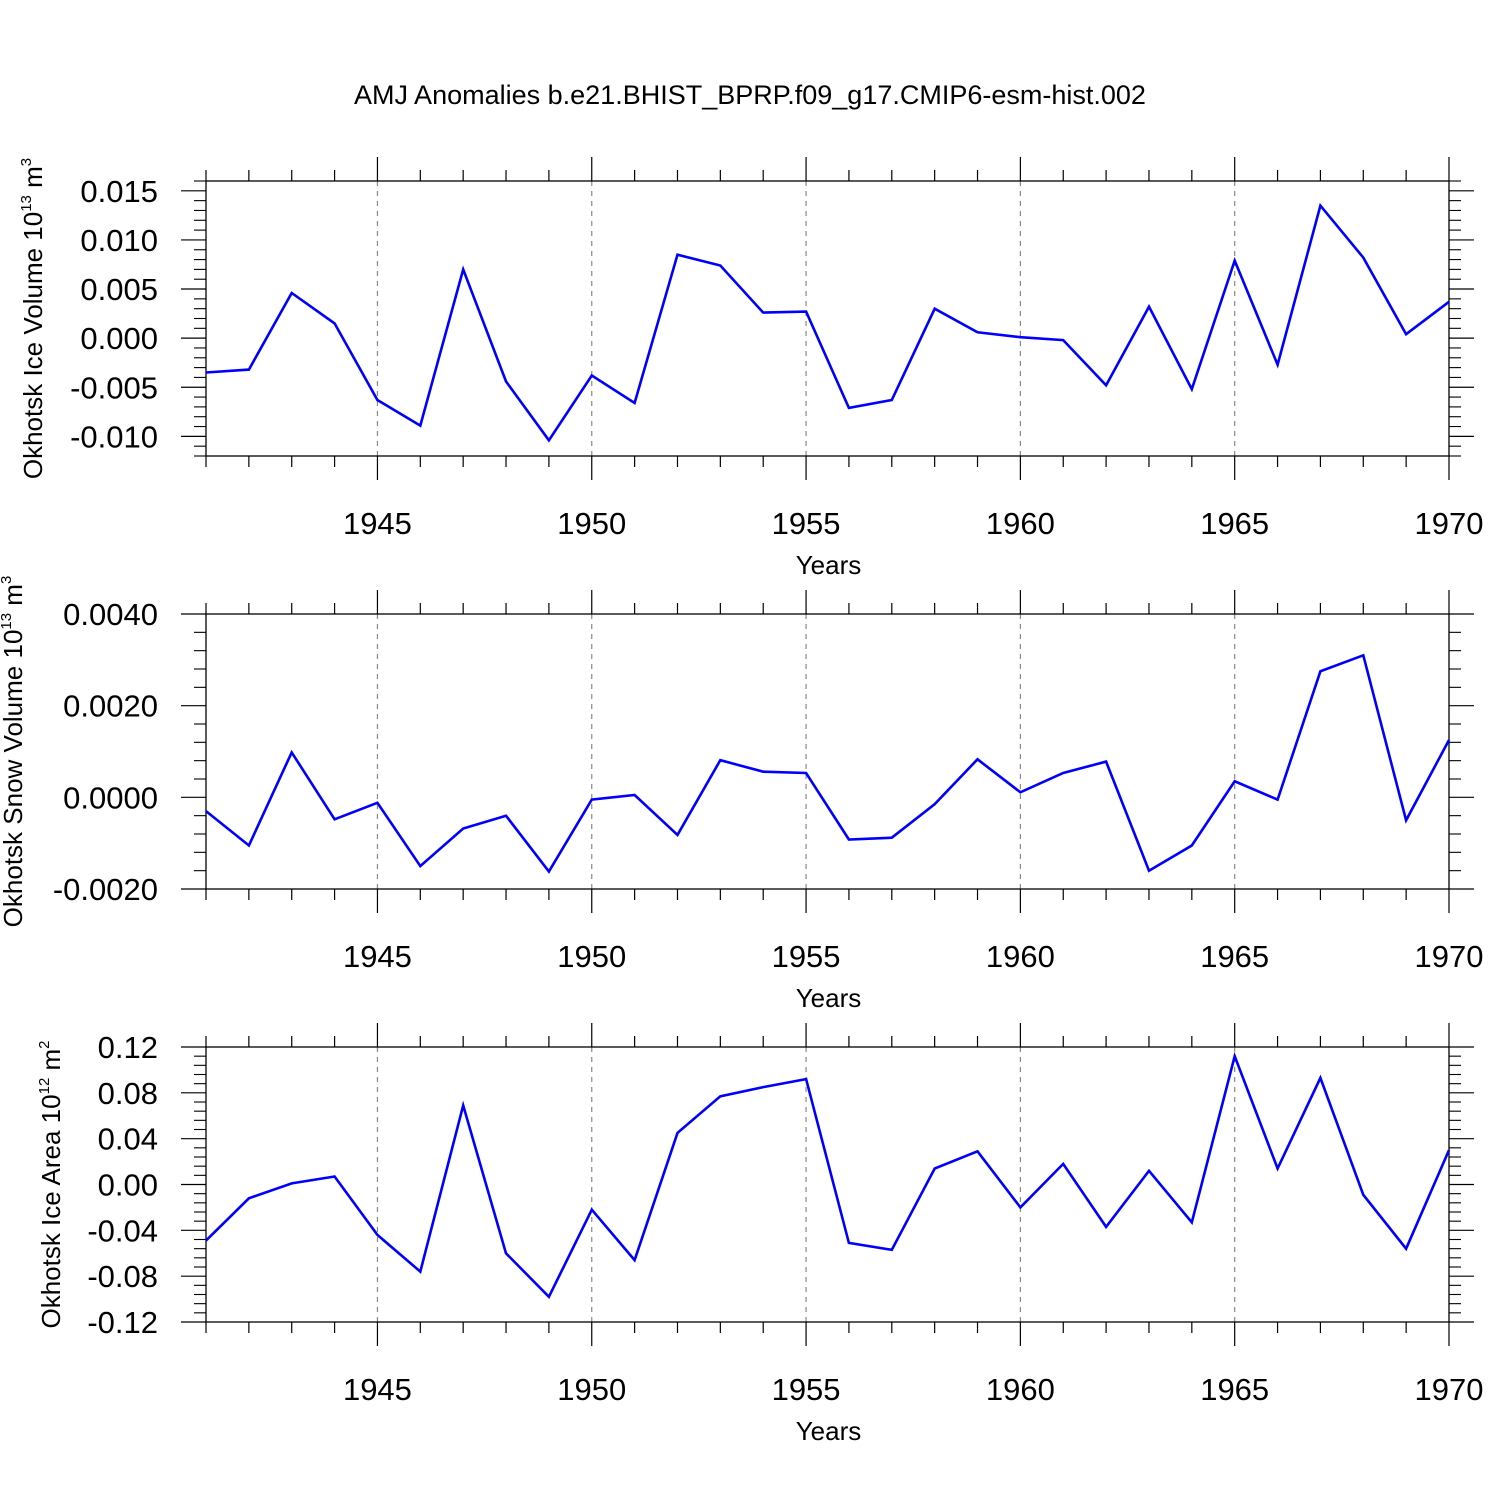  What do you see at coordinates (119, 191) in the screenshot?
I see `y-tick-label: 0.015` at bounding box center [119, 191].